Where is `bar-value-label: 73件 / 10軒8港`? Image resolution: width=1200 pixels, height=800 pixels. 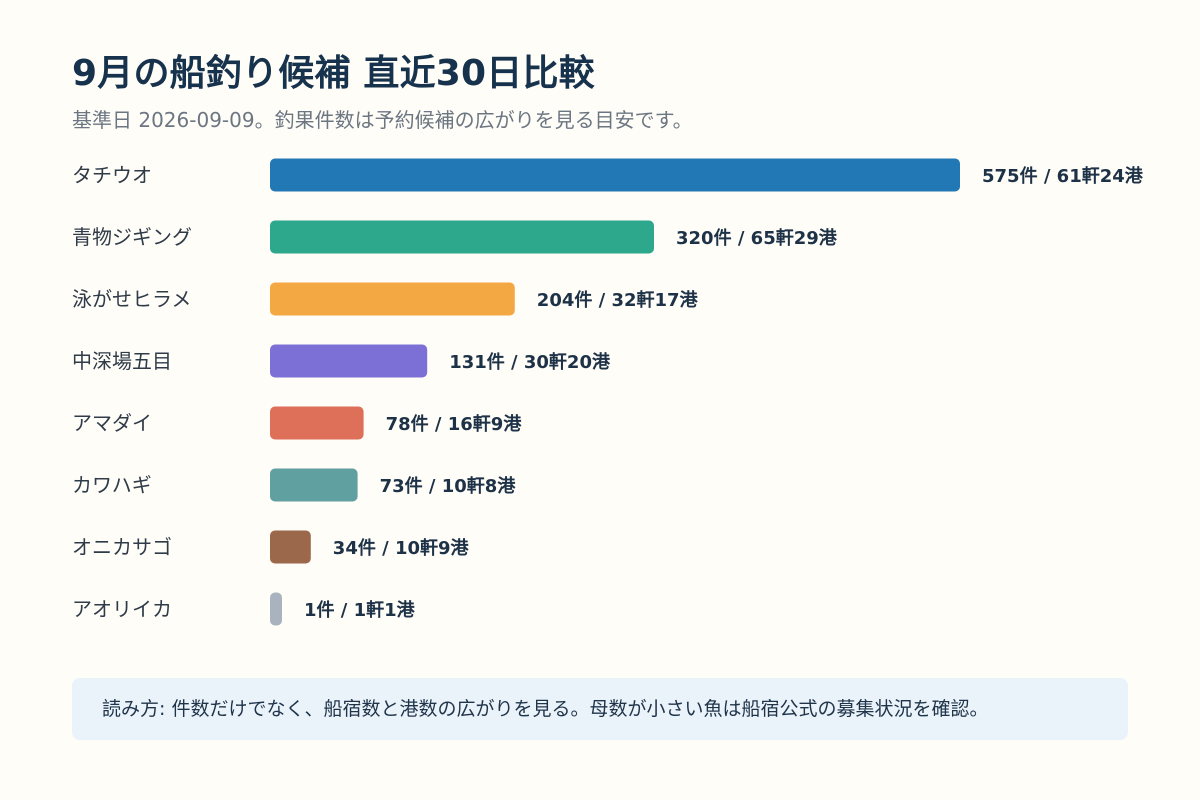 bar-value-label: 73件 / 10軒8港 is located at coordinates (448, 486).